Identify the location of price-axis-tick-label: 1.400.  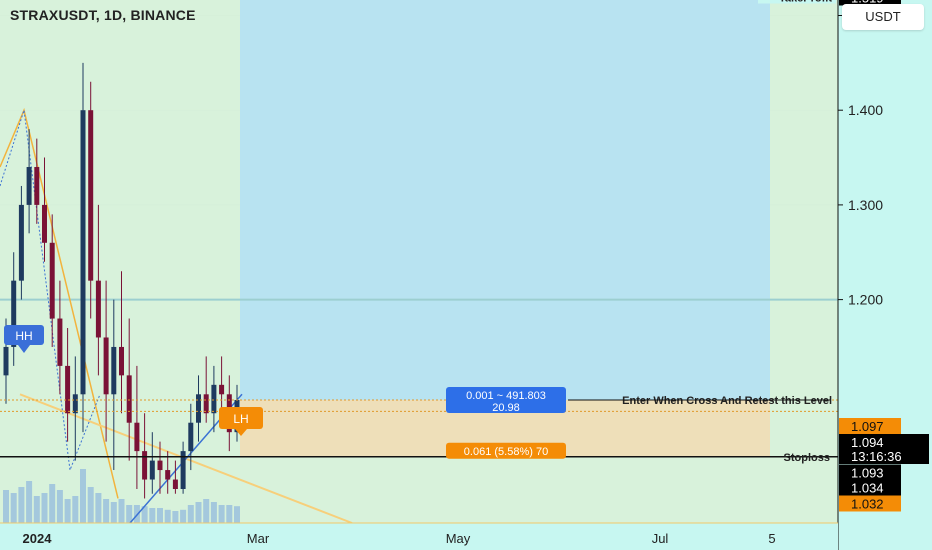
(865, 110).